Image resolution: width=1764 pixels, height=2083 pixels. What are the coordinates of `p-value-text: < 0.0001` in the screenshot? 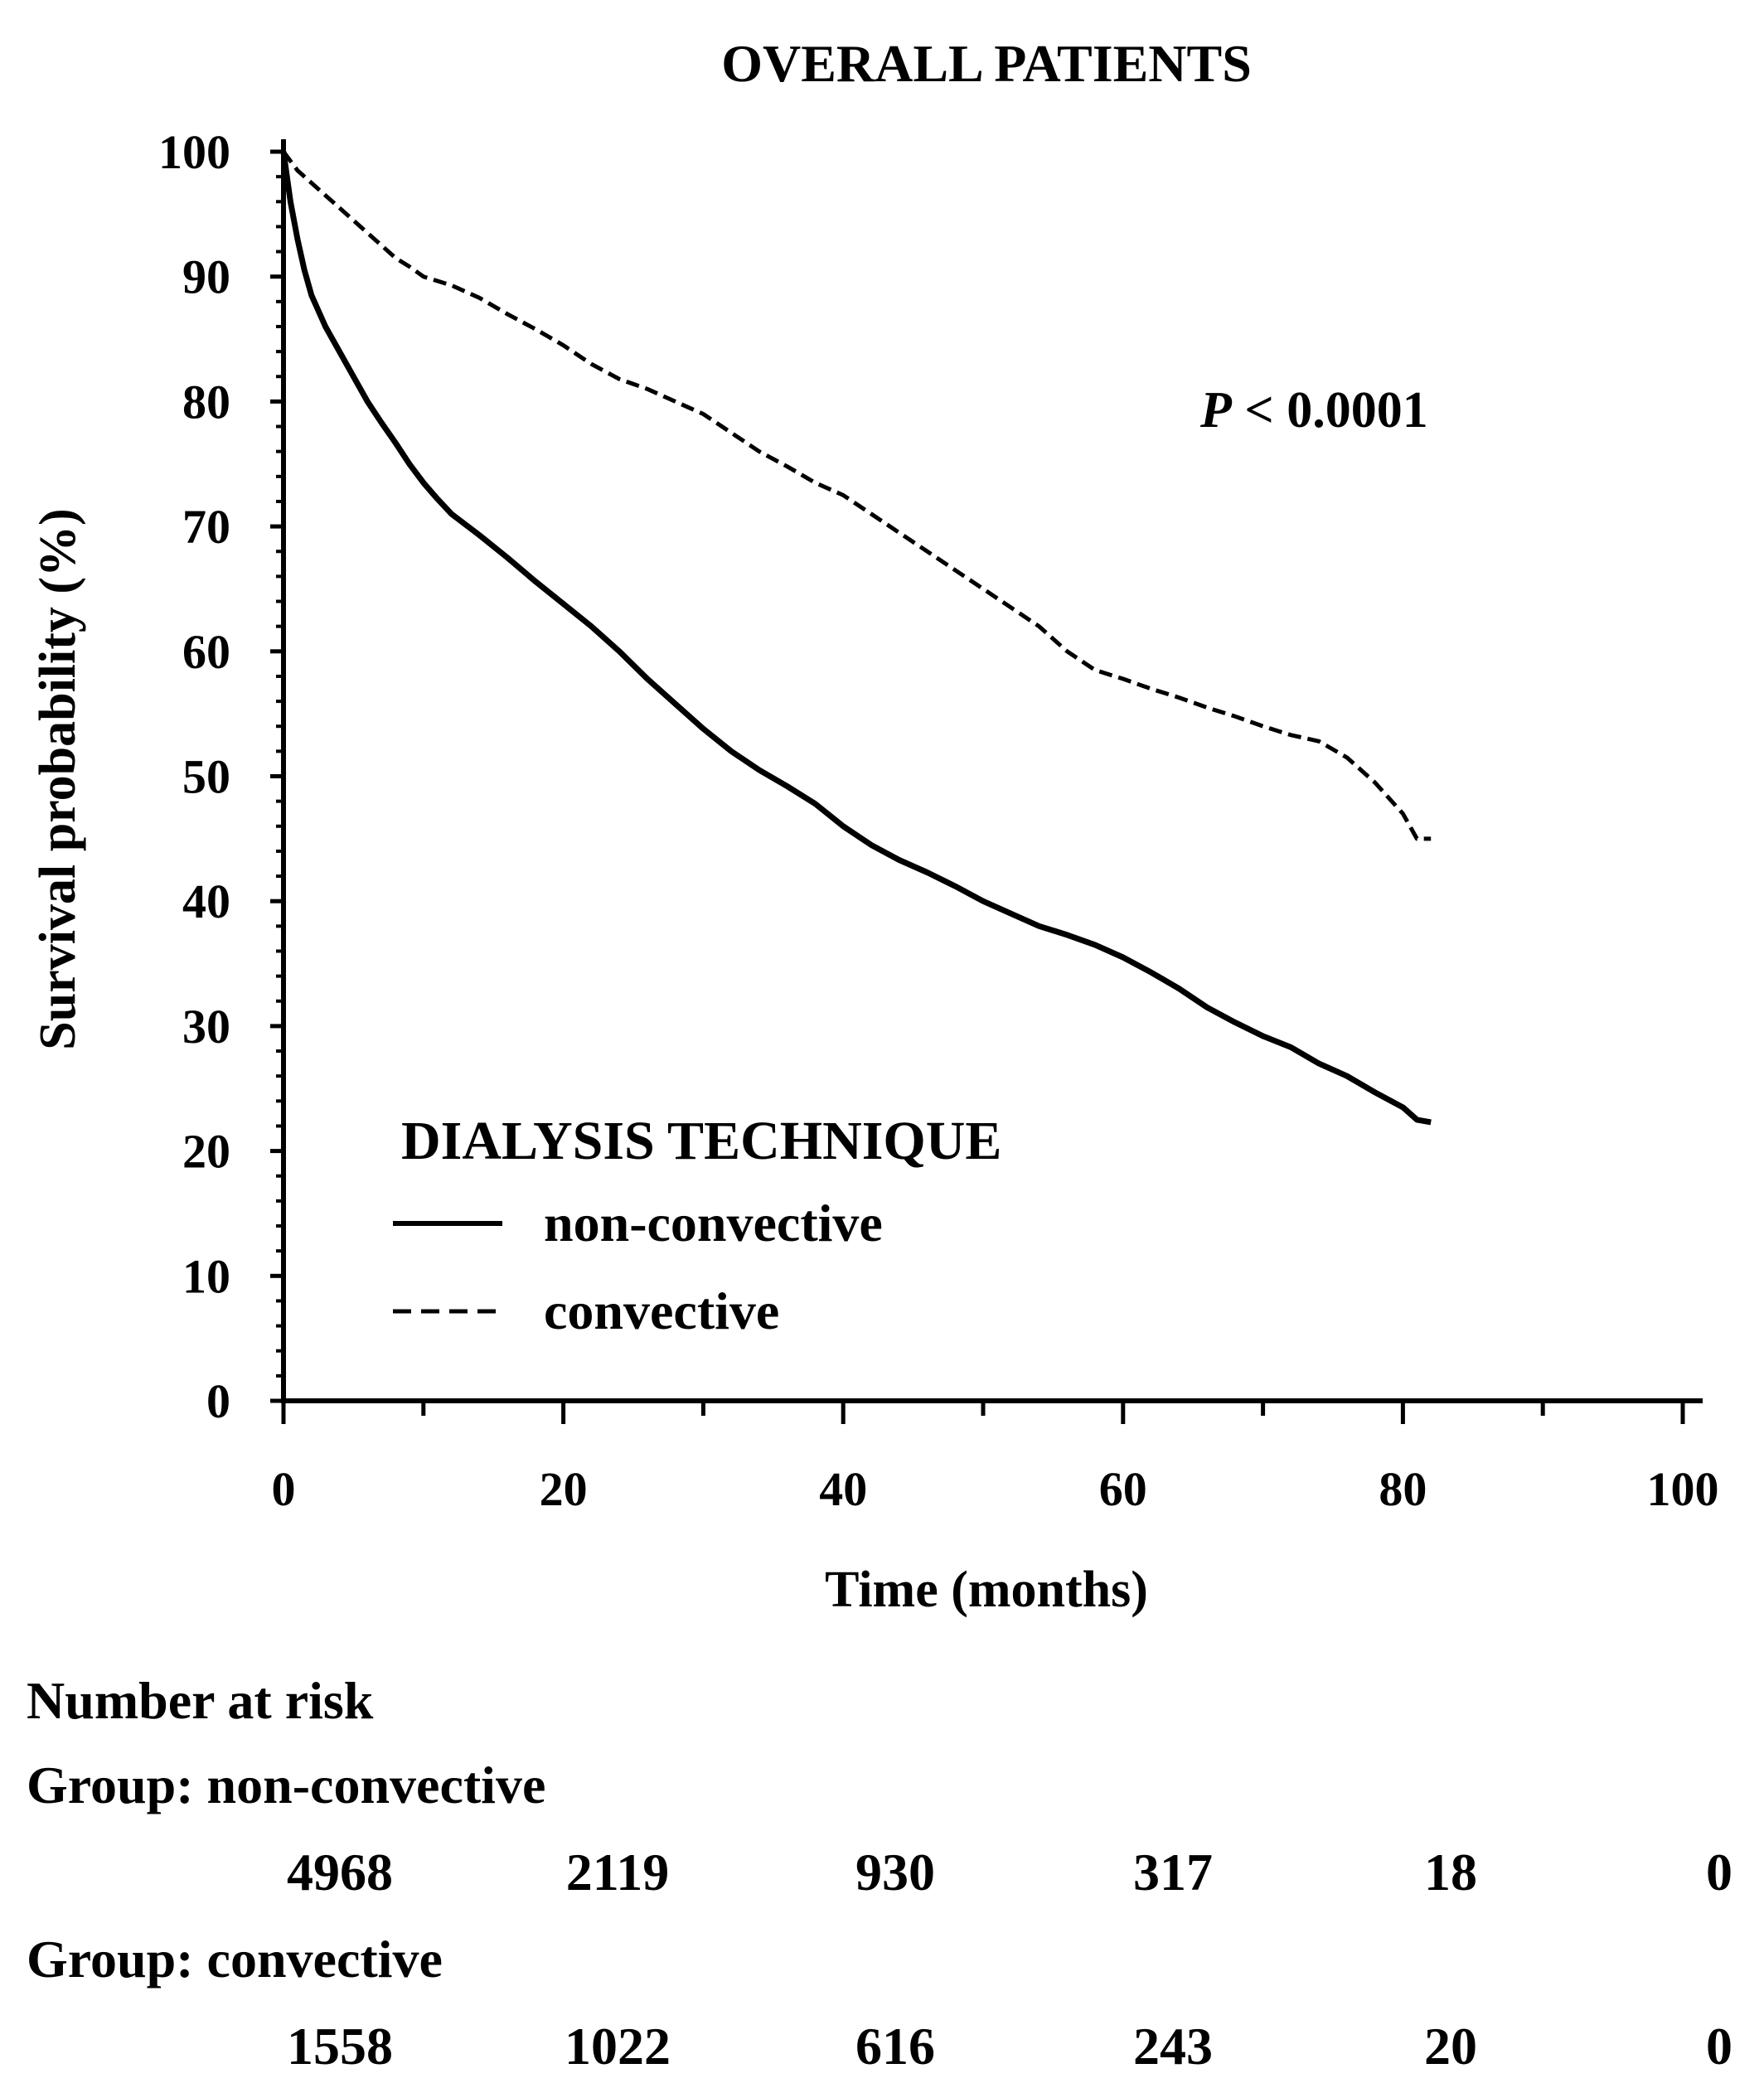 It's located at (1330, 410).